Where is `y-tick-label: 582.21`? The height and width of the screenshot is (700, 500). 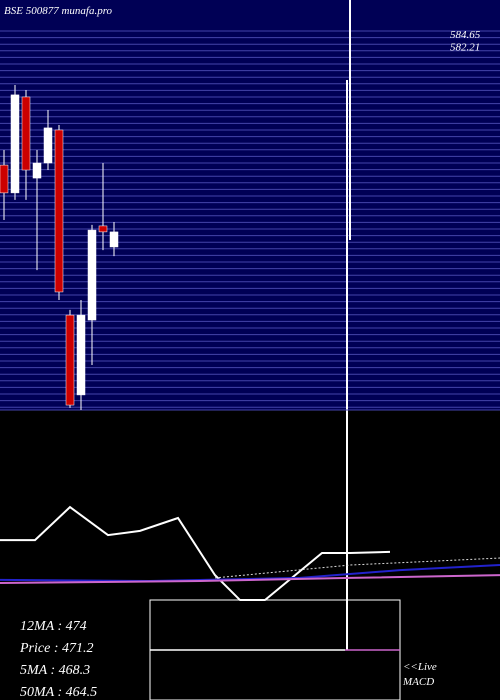
y-tick-label: 582.21 is located at coordinates (465, 47).